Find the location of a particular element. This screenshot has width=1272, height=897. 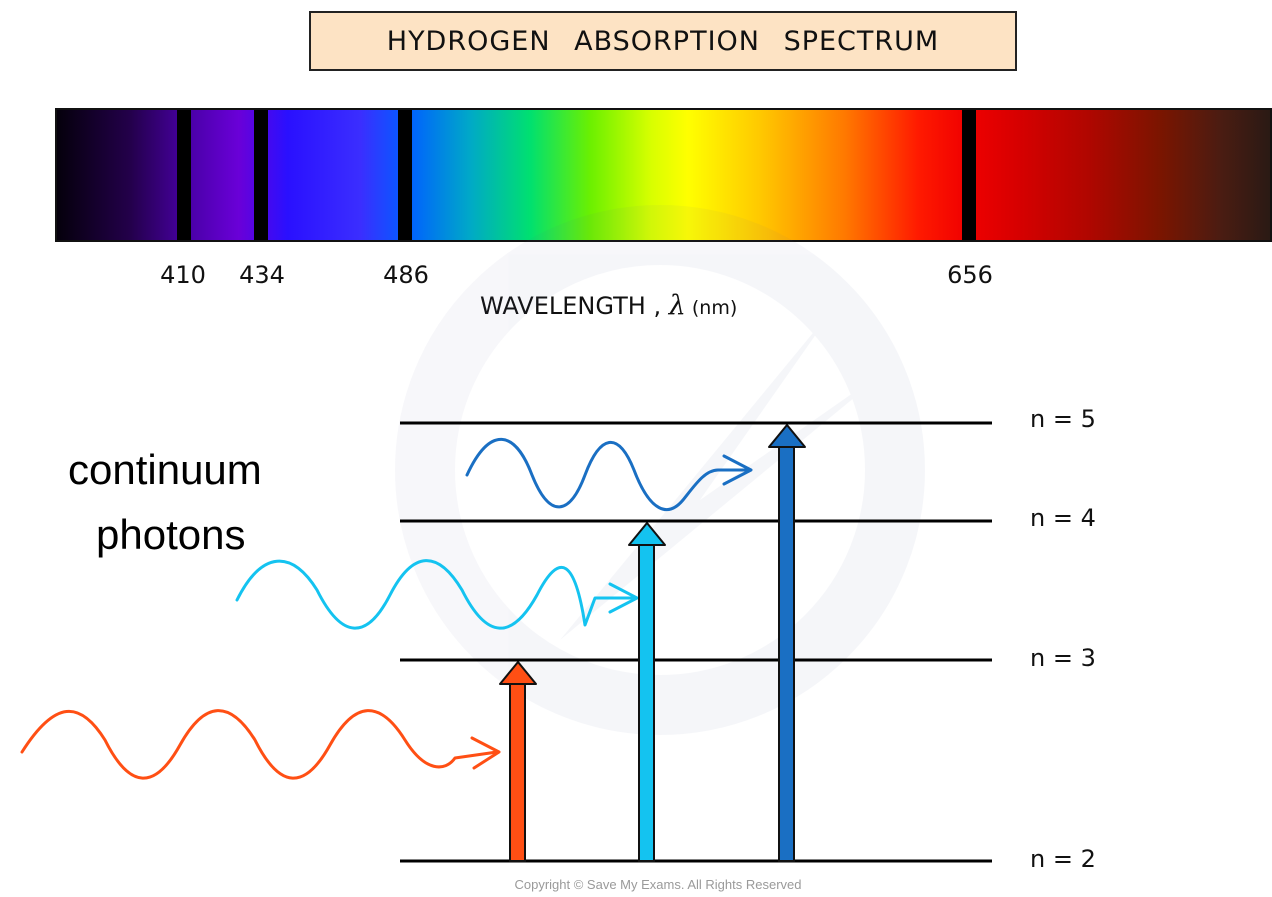

level-label-n3: n = 3 is located at coordinates (1063, 658).